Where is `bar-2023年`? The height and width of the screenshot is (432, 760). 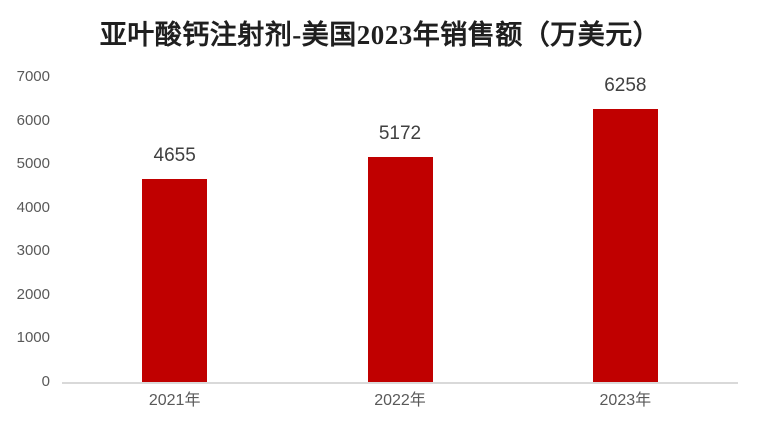 bar-2023年 is located at coordinates (625, 245).